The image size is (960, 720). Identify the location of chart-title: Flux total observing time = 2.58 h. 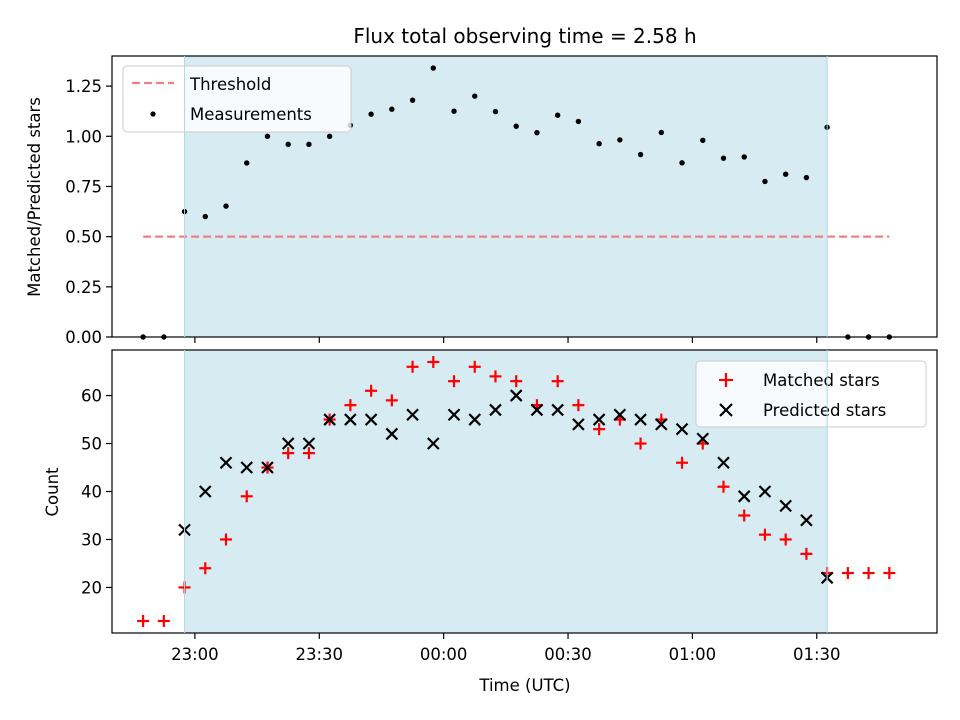
(524, 36).